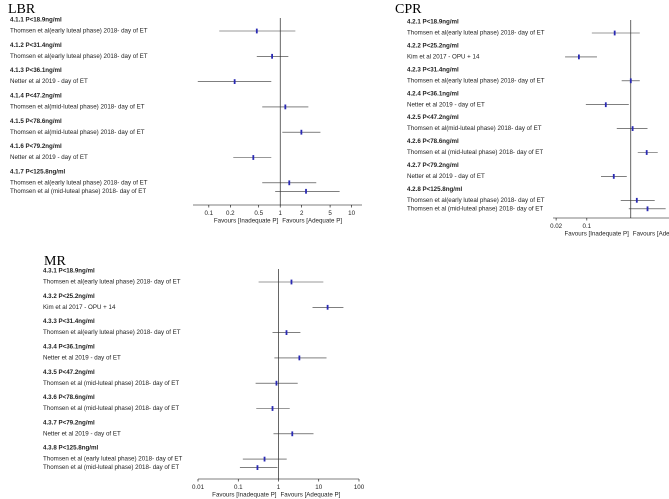 The width and height of the screenshot is (669, 499). Describe the element at coordinates (258, 213) in the screenshot. I see `x-tick-label: 0.5` at that location.